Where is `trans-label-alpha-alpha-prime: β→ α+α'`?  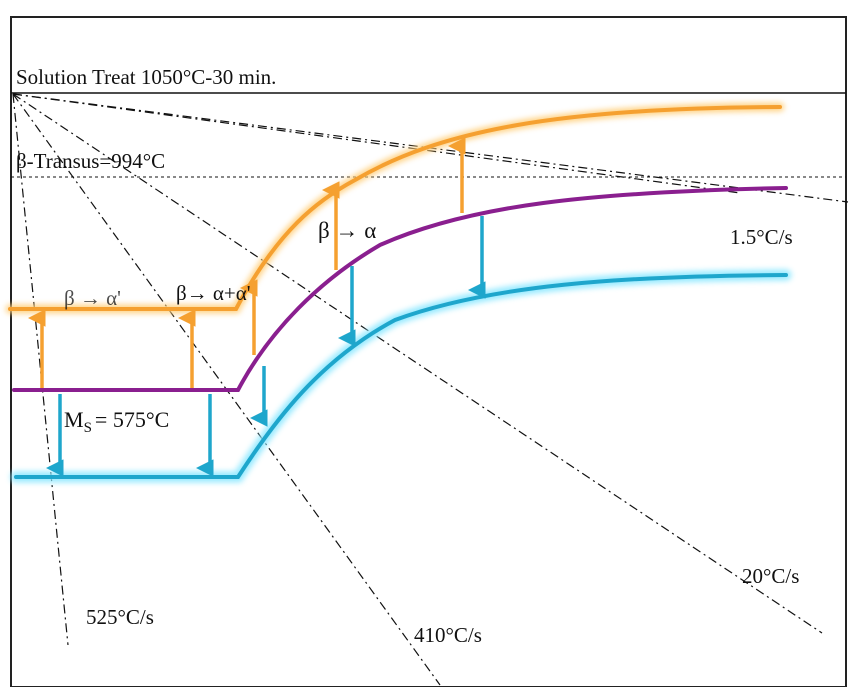
trans-label-alpha-alpha-prime: β→ α+α' is located at coordinates (213, 293).